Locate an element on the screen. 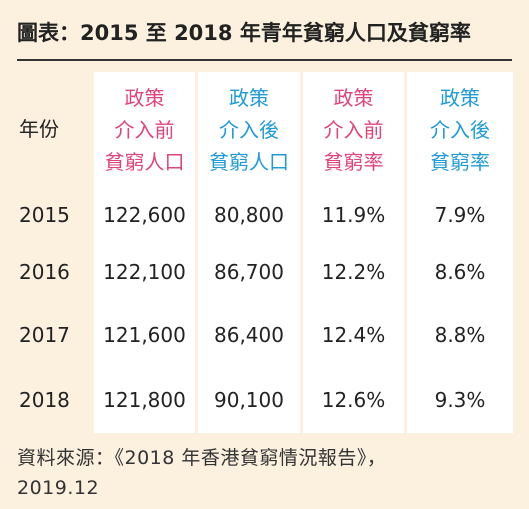  title-bar: 圖表：2015 至 2018 年青年貧窮人口及貧窮率 is located at coordinates (264, 34).